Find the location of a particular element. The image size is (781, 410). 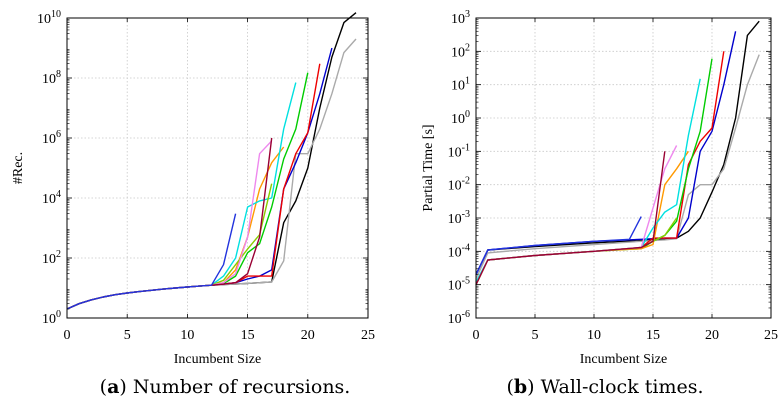

y-tick-label: 10⁶ is located at coordinates (51, 138).